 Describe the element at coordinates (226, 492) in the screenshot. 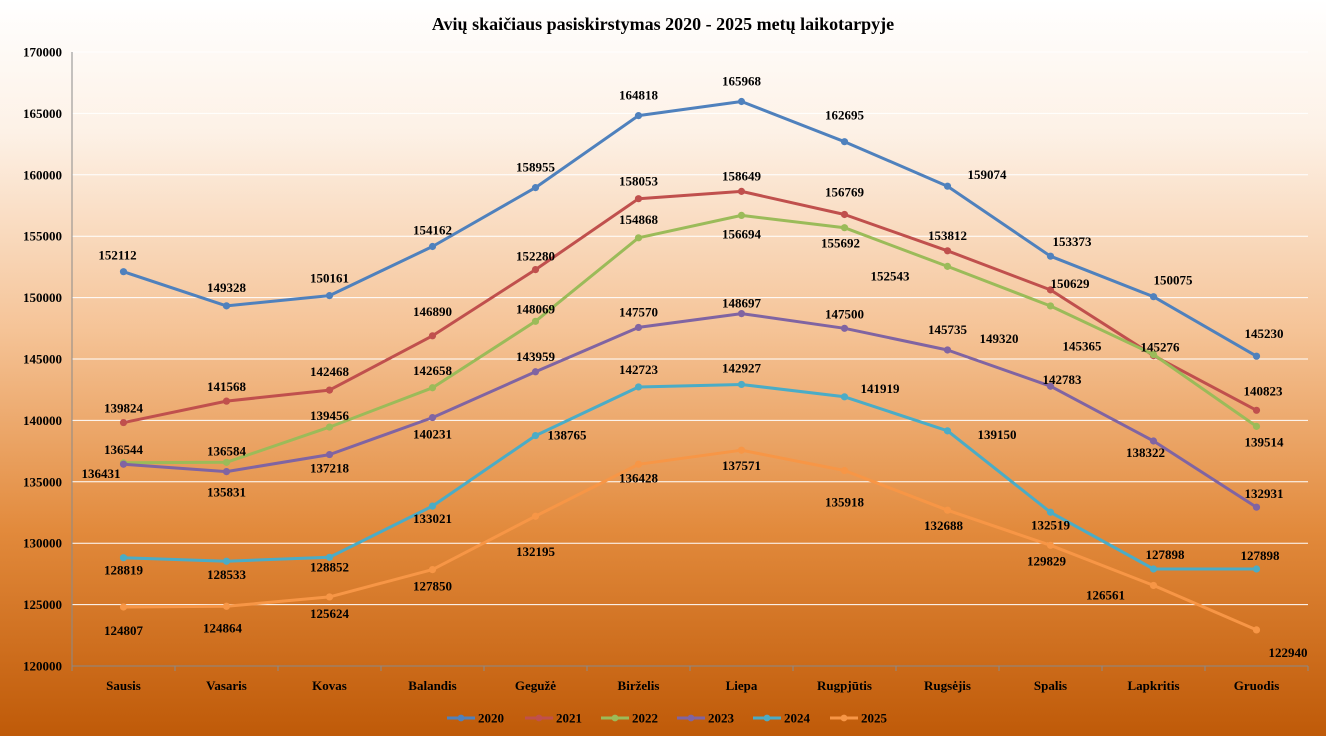

I see `data-label-2023: 135831` at that location.